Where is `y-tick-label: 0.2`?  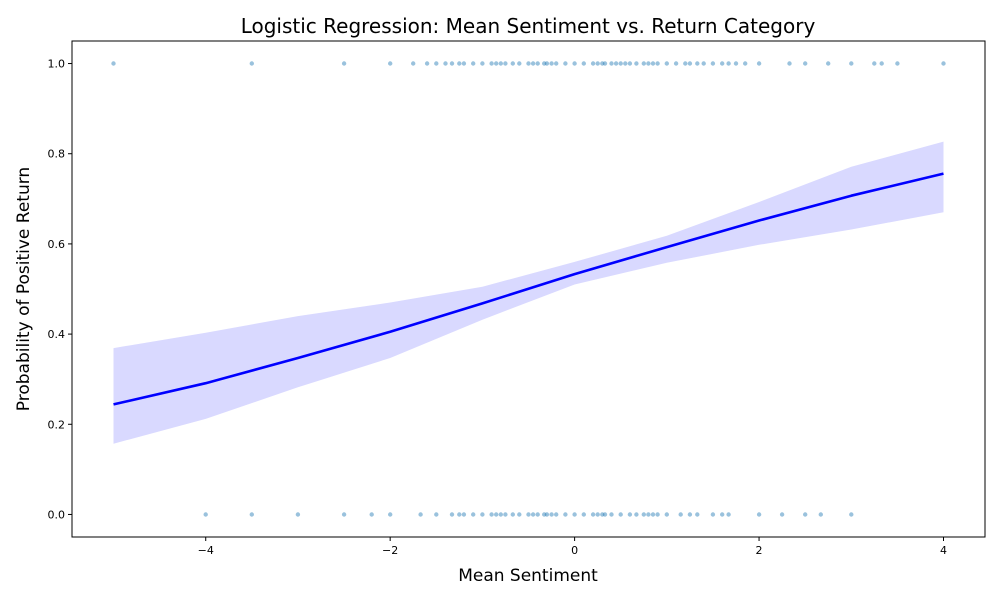
y-tick-label: 0.2 is located at coordinates (57, 424).